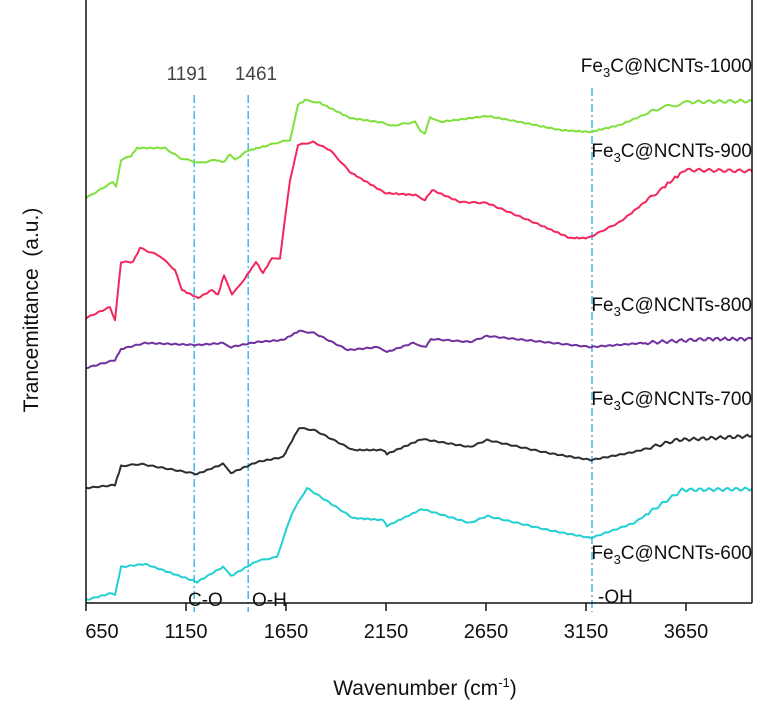 This screenshot has width=765, height=712. I want to click on series-label-600: Fe3C@NCNTs-600, so click(671, 555).